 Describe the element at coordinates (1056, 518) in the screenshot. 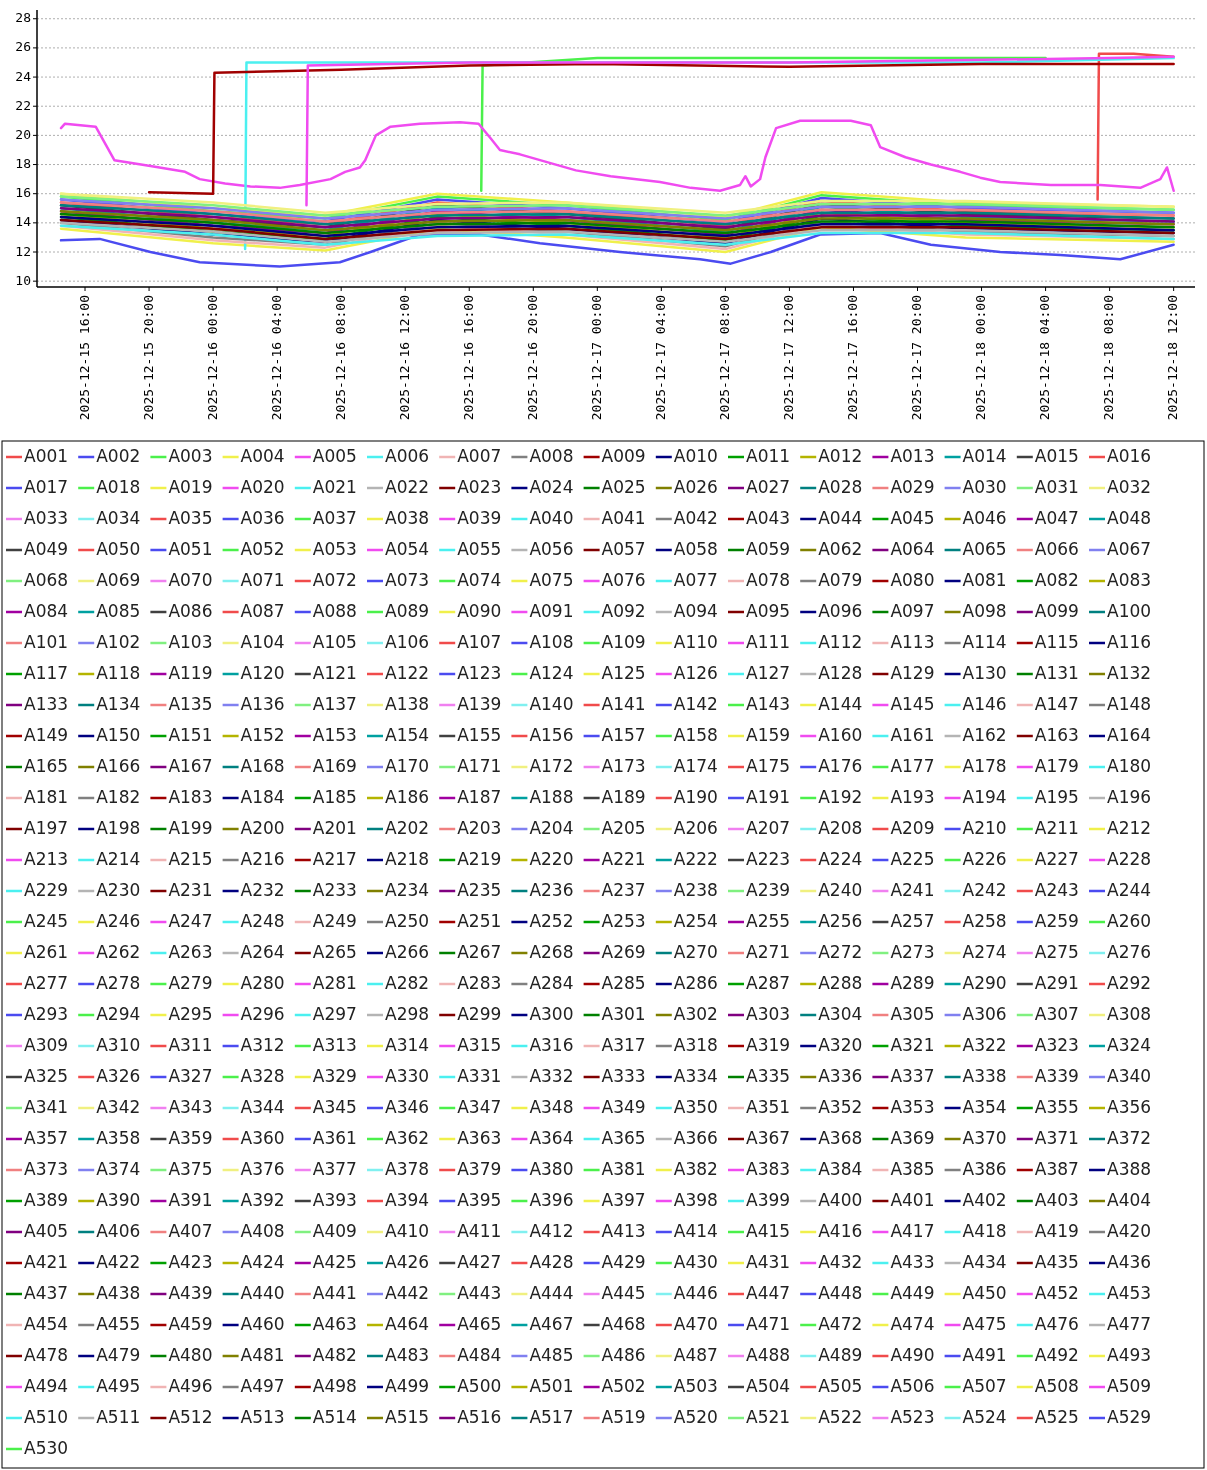

I see `legend-label: A047` at that location.